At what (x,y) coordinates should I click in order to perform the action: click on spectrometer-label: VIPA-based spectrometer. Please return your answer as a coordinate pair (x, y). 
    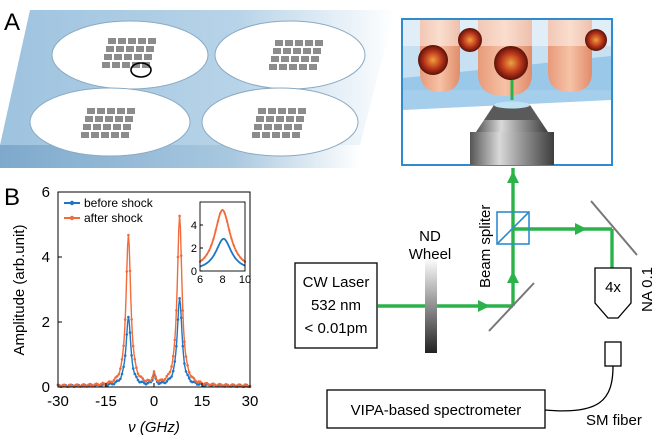
    Looking at the image, I should click on (436, 410).